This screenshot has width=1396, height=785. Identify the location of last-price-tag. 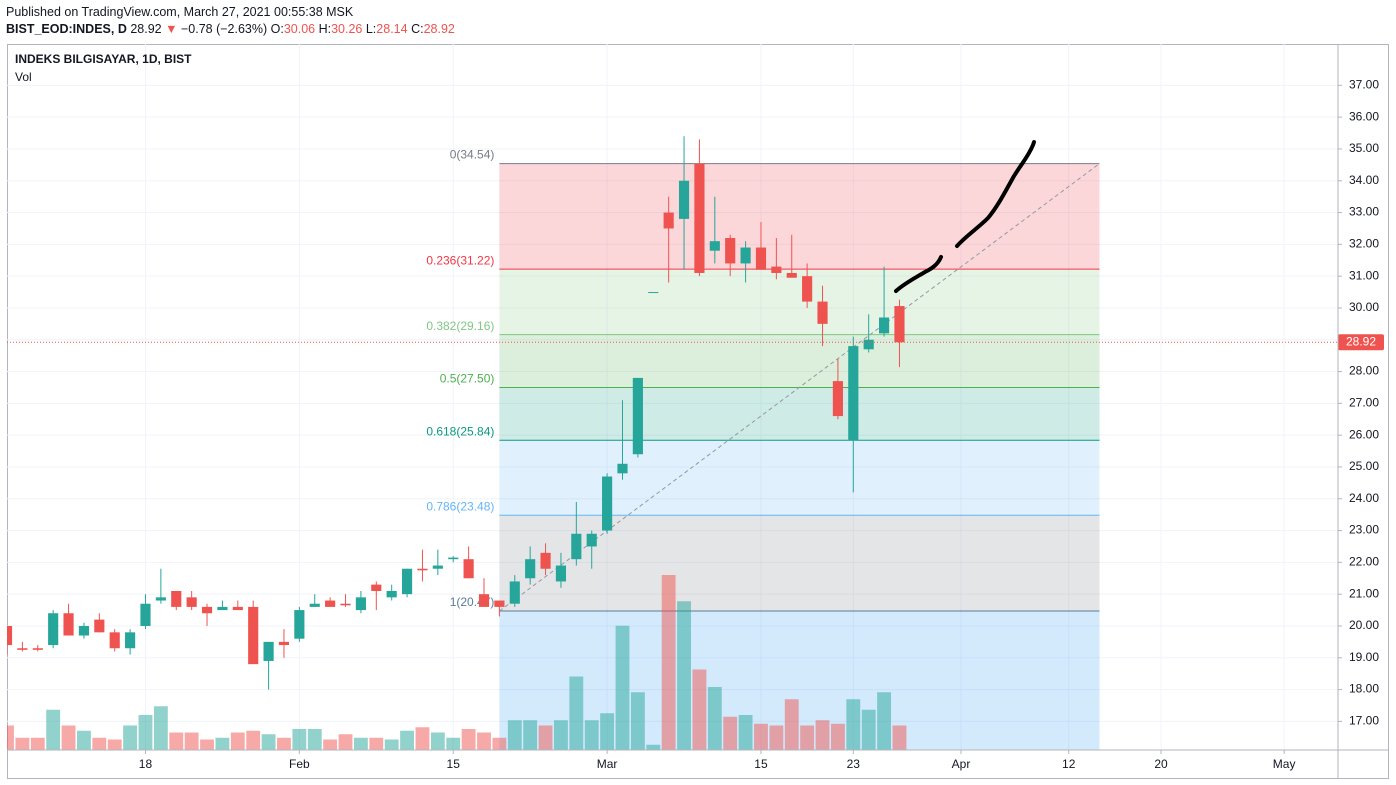
(1361, 342).